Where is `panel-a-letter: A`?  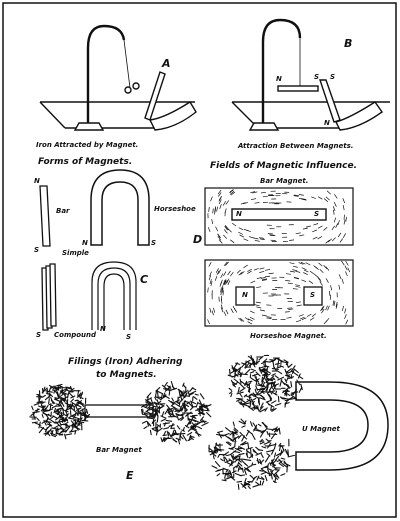 panel-a-letter: A is located at coordinates (166, 63).